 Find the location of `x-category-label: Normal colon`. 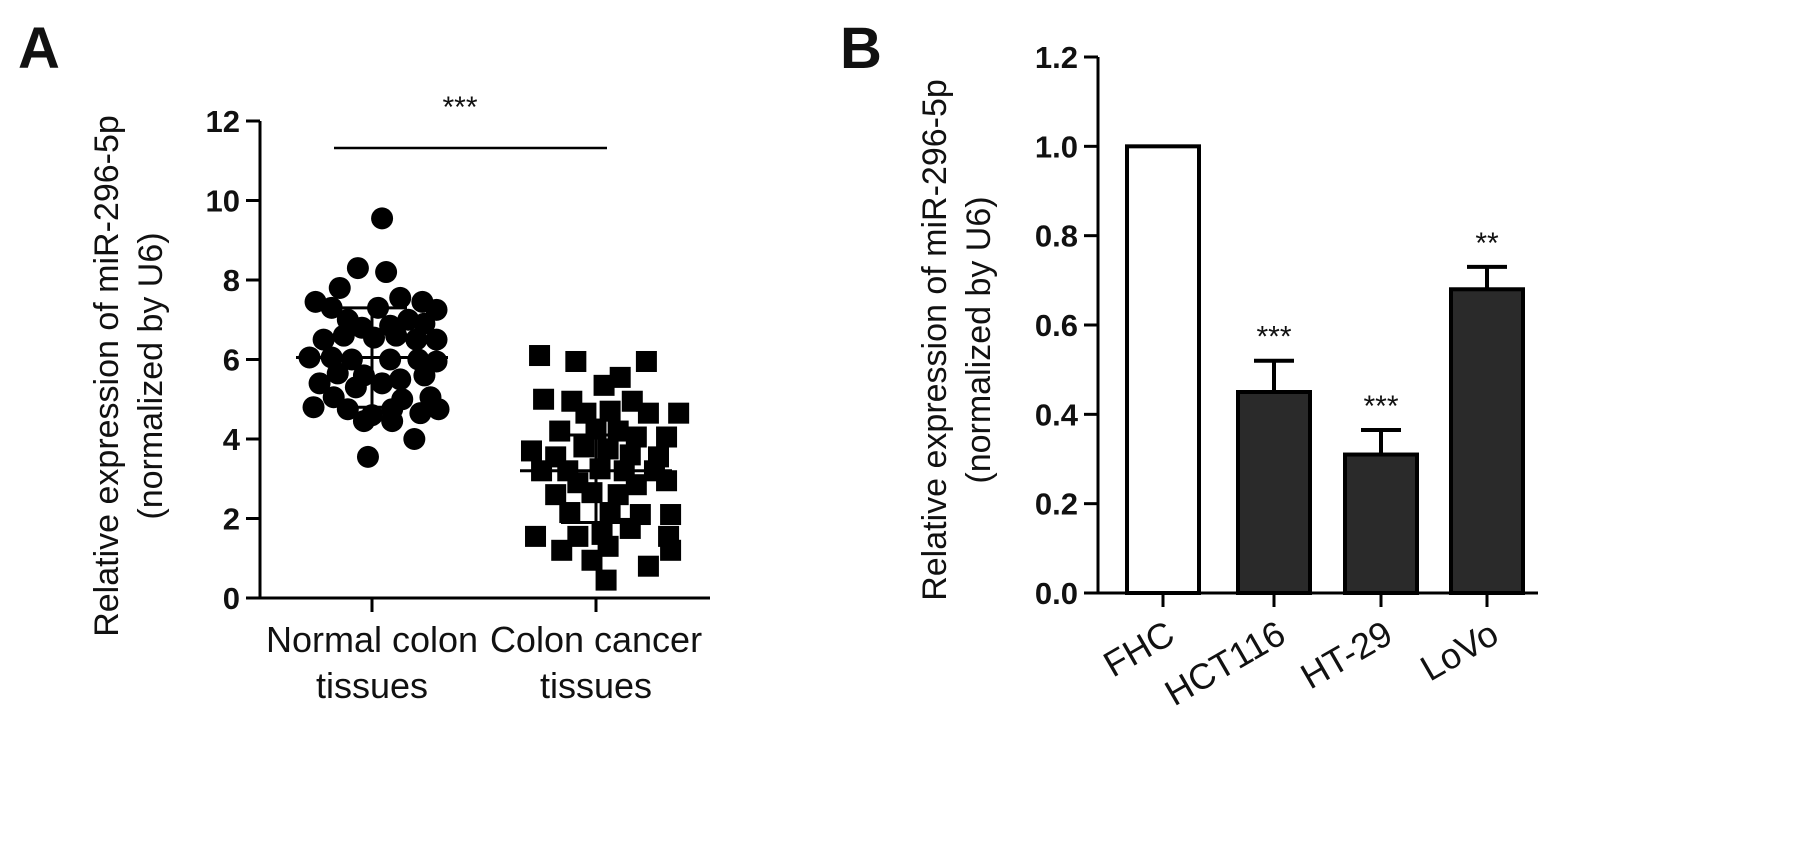

x-category-label: Normal colon is located at coordinates (372, 639).